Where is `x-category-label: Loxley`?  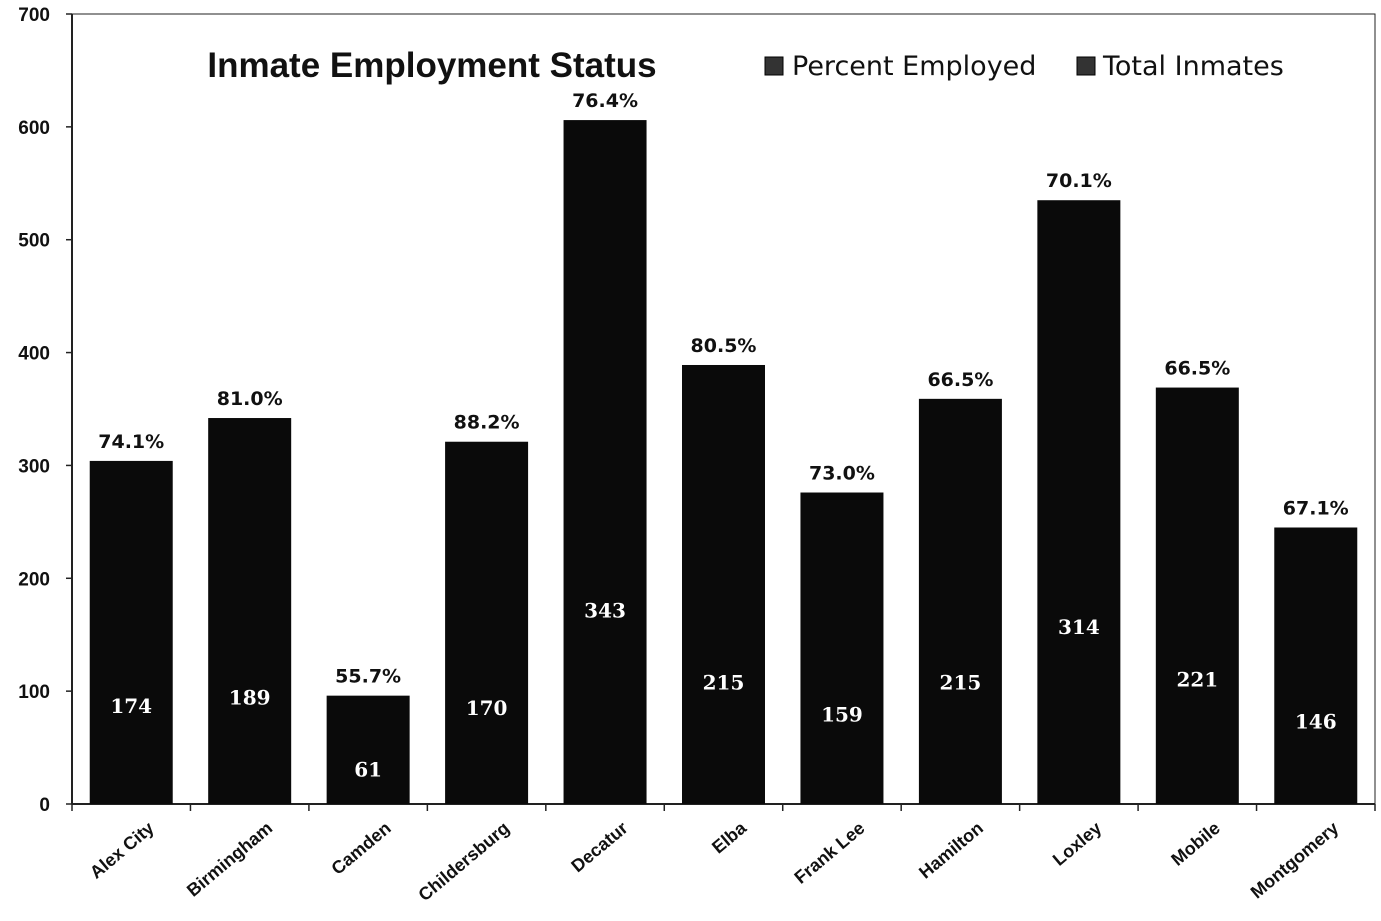
x-category-label: Loxley is located at coordinates (1077, 844).